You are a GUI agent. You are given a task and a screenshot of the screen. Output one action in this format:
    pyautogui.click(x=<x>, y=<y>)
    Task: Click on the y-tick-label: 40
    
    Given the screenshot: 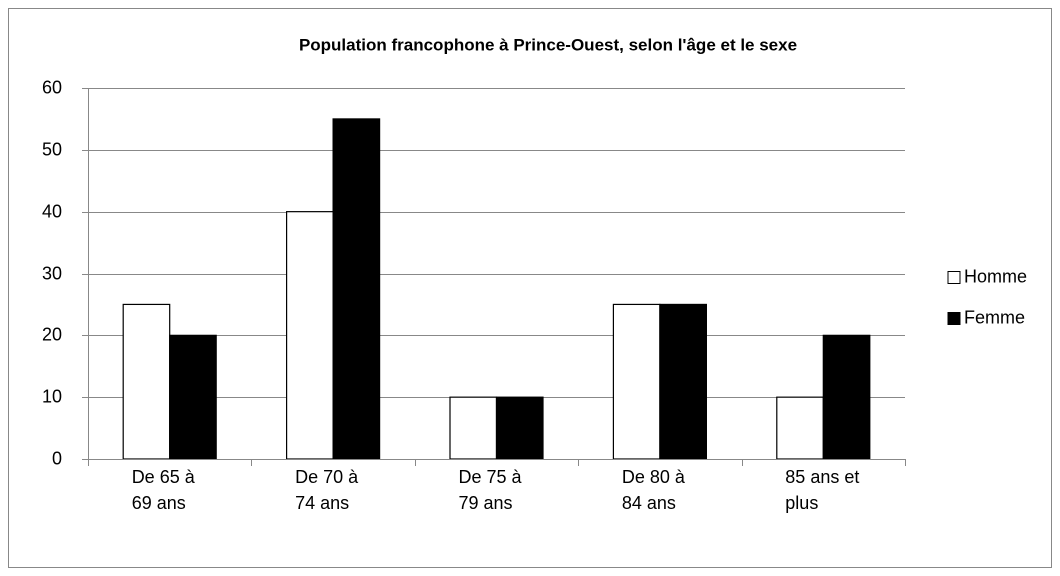 What is the action you would take?
    pyautogui.click(x=52, y=211)
    